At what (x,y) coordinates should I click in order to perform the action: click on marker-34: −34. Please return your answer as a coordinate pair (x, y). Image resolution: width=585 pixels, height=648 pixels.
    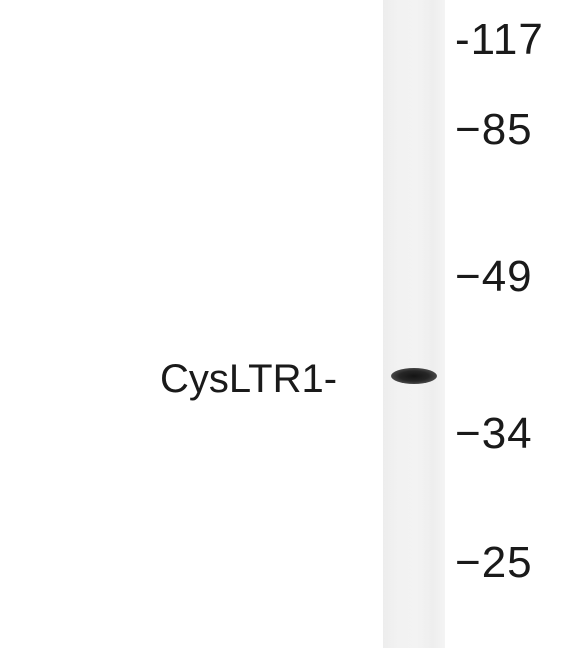
    Looking at the image, I should click on (494, 433).